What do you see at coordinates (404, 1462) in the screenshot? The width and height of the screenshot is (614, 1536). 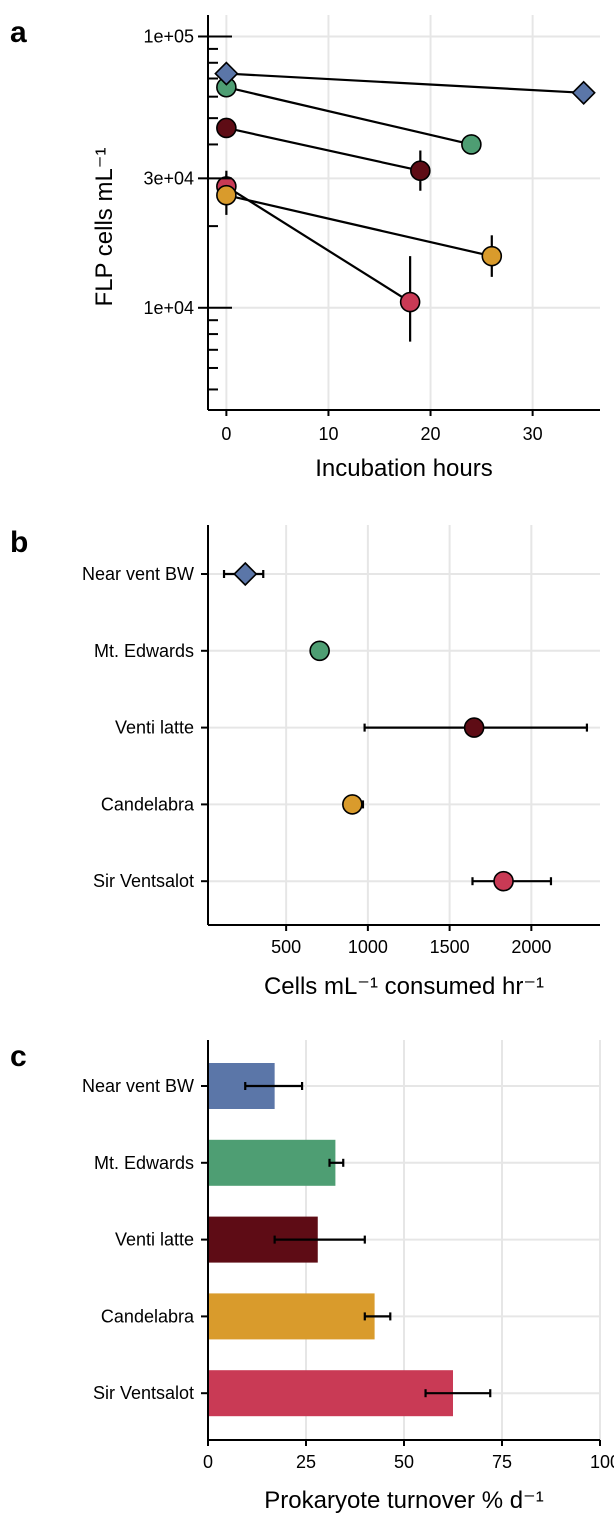 I see `panel-c-x-tick-label: 50` at bounding box center [404, 1462].